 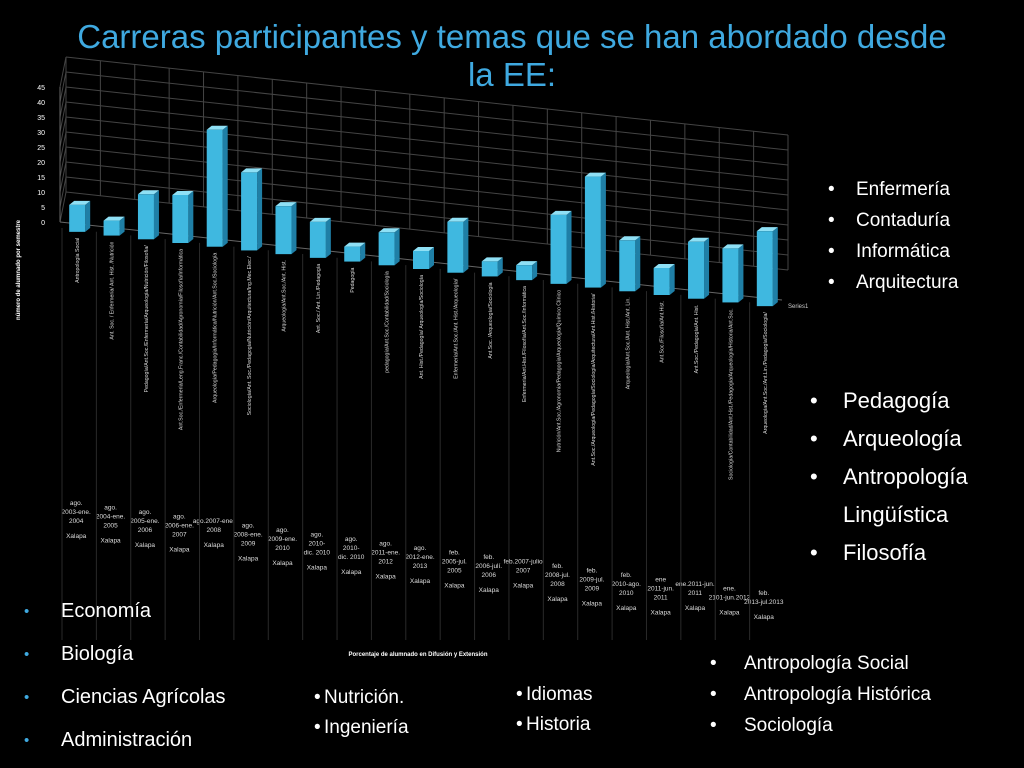 I want to click on list-item: Arqueología, so click(x=901, y=439).